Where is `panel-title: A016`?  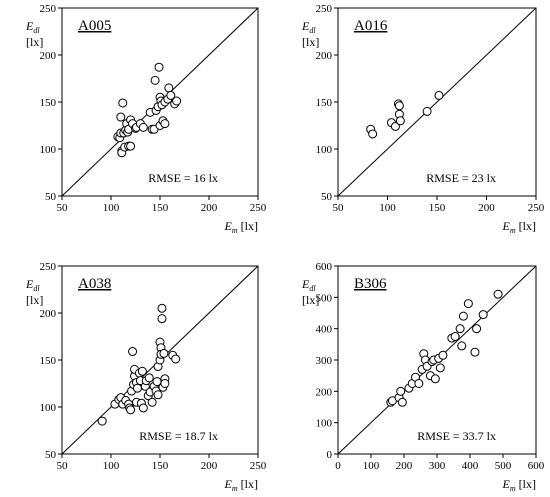
panel-title: A016 is located at coordinates (371, 26).